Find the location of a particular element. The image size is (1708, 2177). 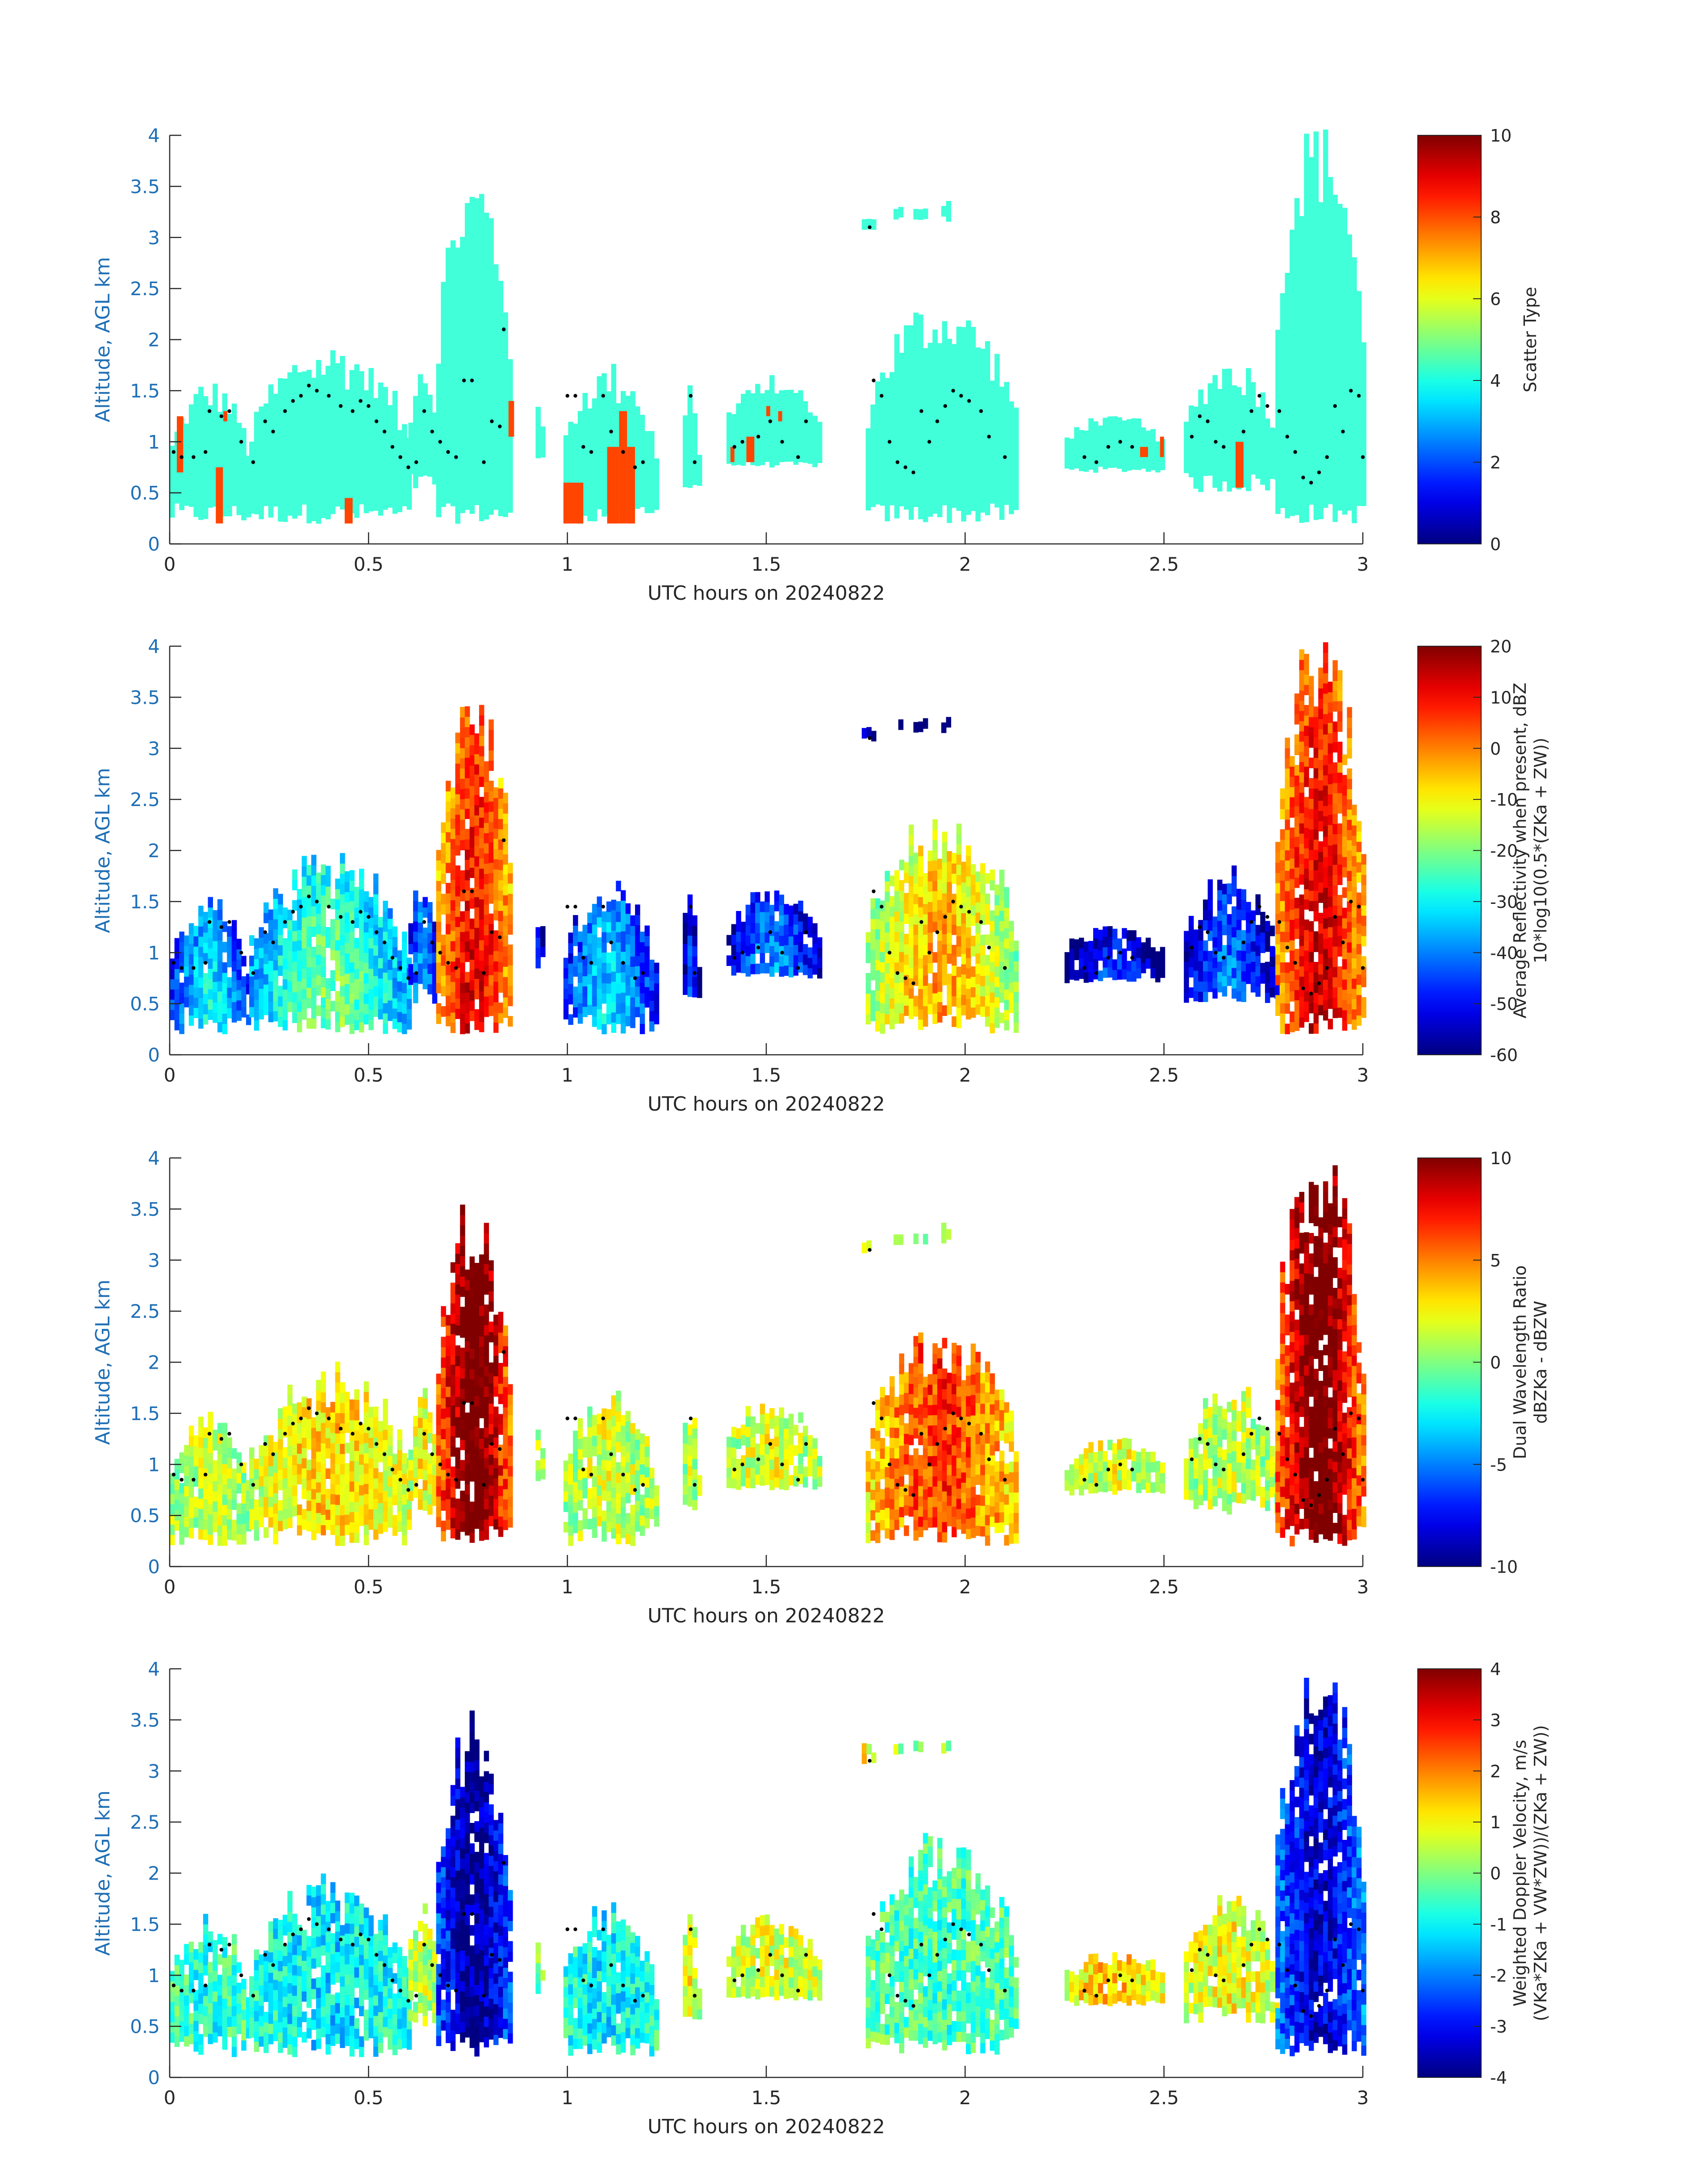

y-tick-label: 0.5 is located at coordinates (145, 493).